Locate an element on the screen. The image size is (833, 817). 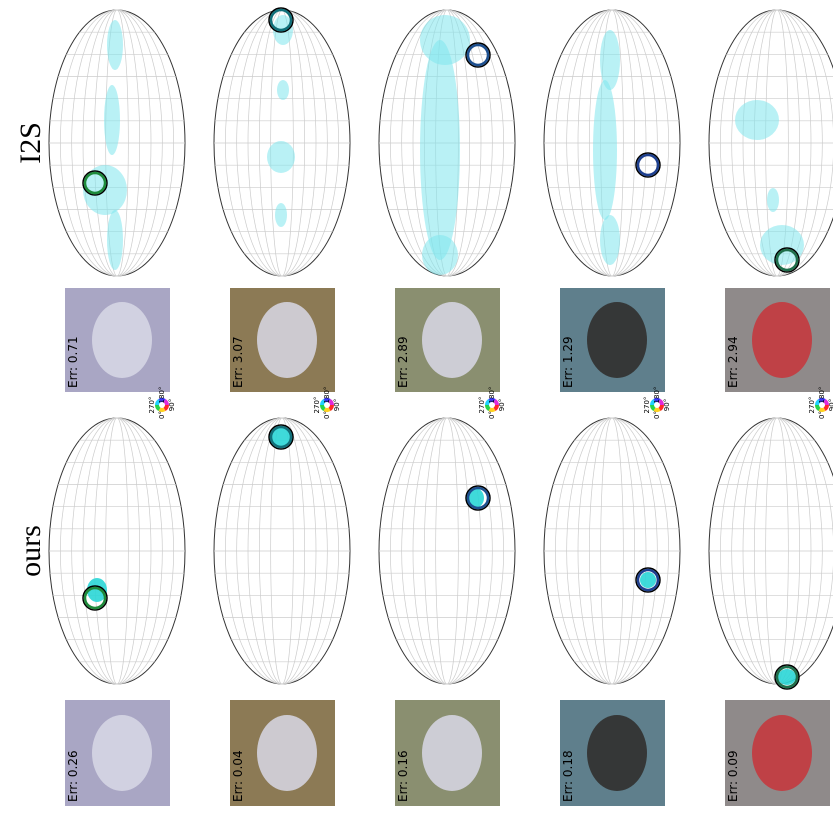
error-label: Err: 0.09 is located at coordinates (733, 776).